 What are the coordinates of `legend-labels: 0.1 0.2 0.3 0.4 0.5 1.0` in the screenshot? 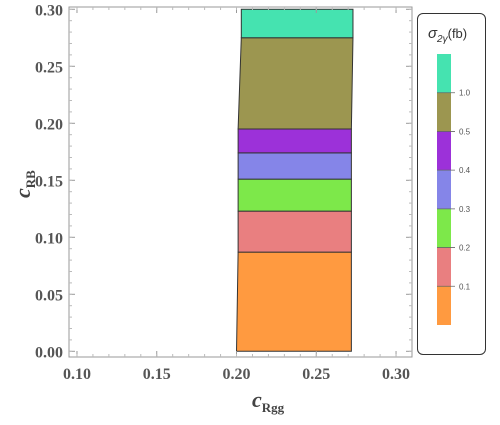 It's located at (465, 190).